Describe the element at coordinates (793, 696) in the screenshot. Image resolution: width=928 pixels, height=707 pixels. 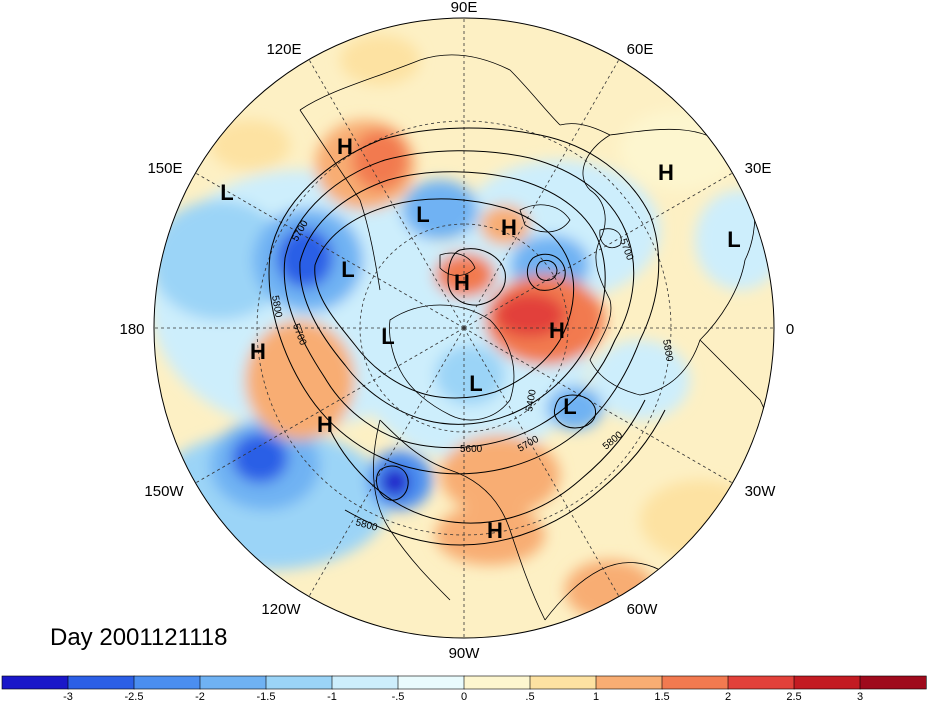
I see `colorbar-tick-label: 2.5` at that location.